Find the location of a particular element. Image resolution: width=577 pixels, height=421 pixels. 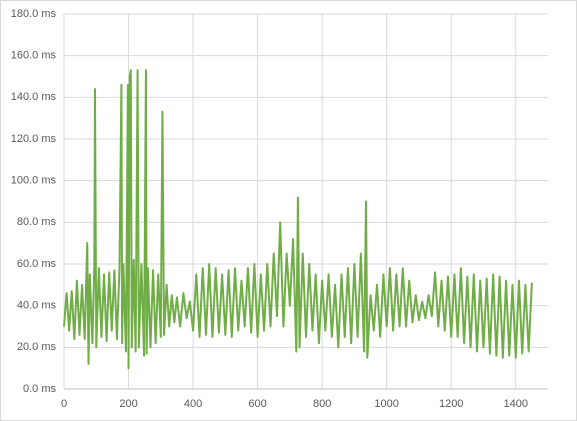

y-tick-label: 60.0 ms is located at coordinates (37, 264).